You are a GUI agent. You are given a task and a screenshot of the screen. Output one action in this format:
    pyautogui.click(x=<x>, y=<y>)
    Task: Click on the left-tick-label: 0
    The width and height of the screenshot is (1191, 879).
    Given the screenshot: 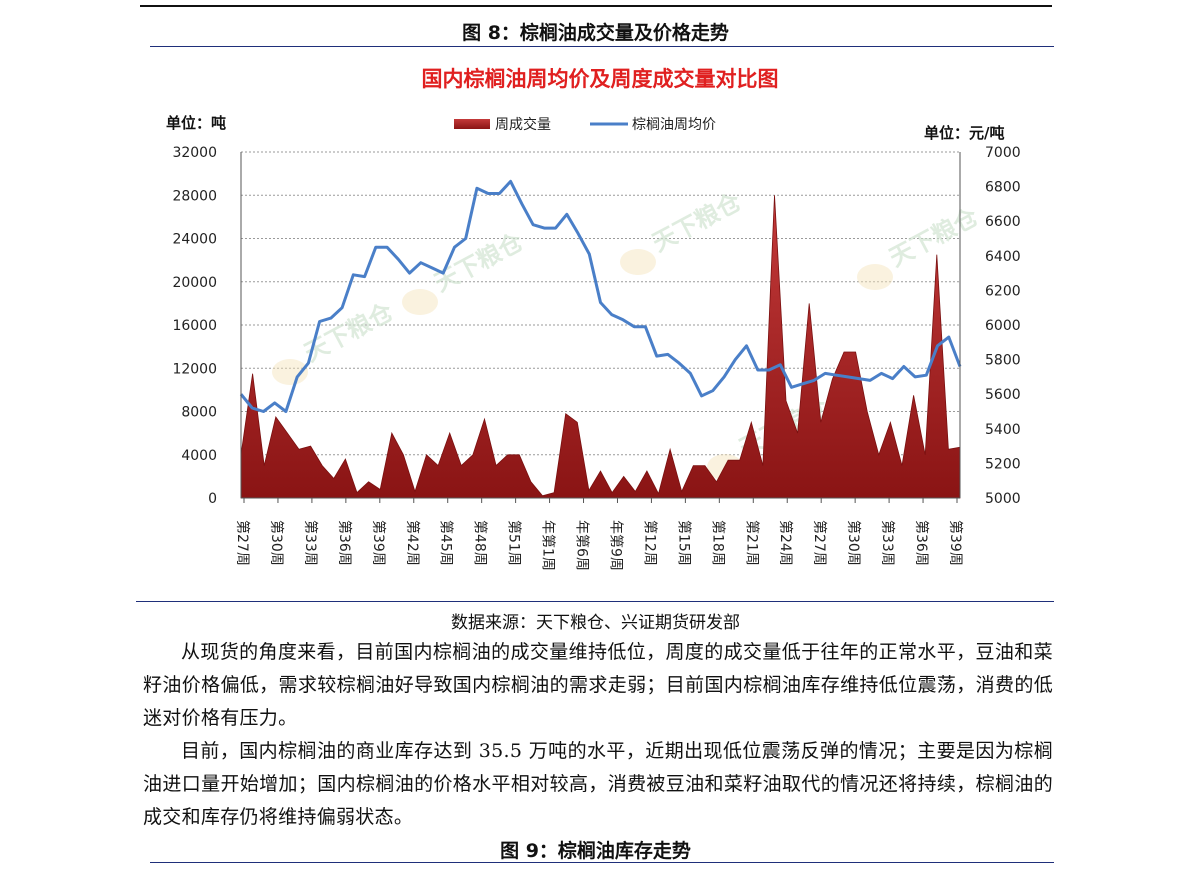 What is the action you would take?
    pyautogui.click(x=212, y=499)
    